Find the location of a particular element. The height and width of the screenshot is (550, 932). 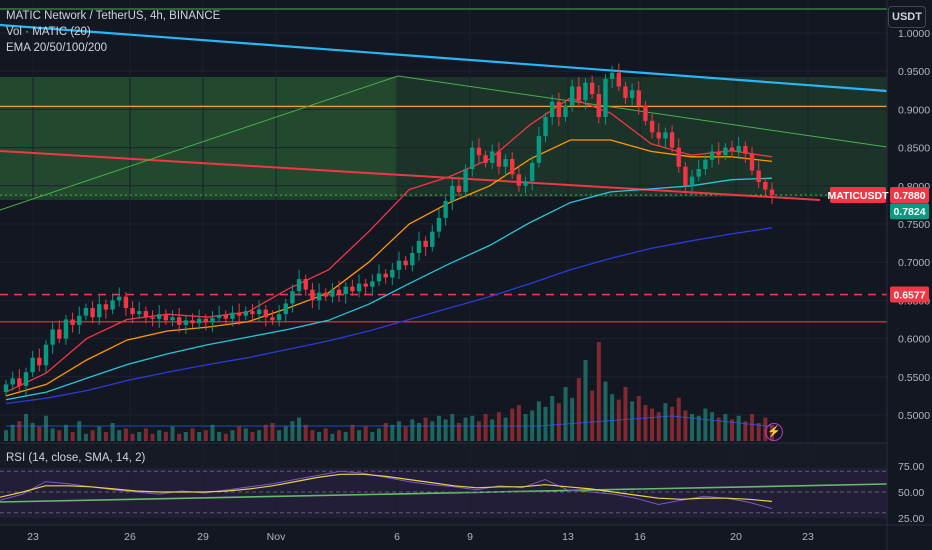

last-price-badge-bg is located at coordinates (909, 194).